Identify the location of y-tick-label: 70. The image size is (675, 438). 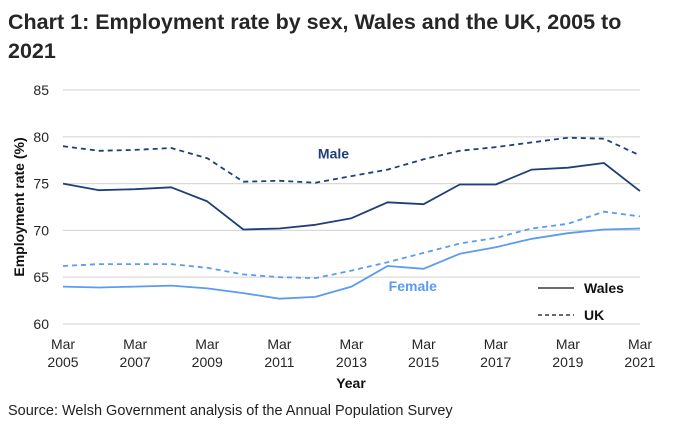
(41, 230).